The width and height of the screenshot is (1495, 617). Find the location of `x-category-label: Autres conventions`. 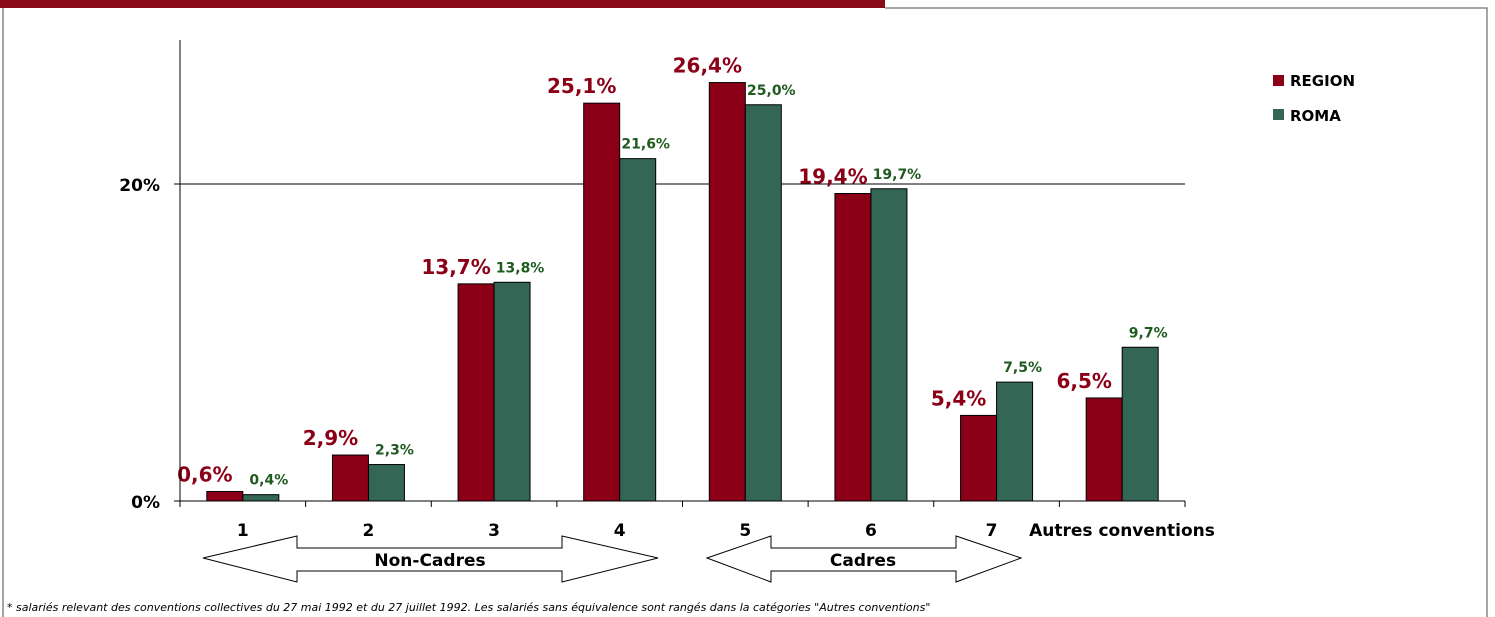

x-category-label: Autres conventions is located at coordinates (1122, 531).